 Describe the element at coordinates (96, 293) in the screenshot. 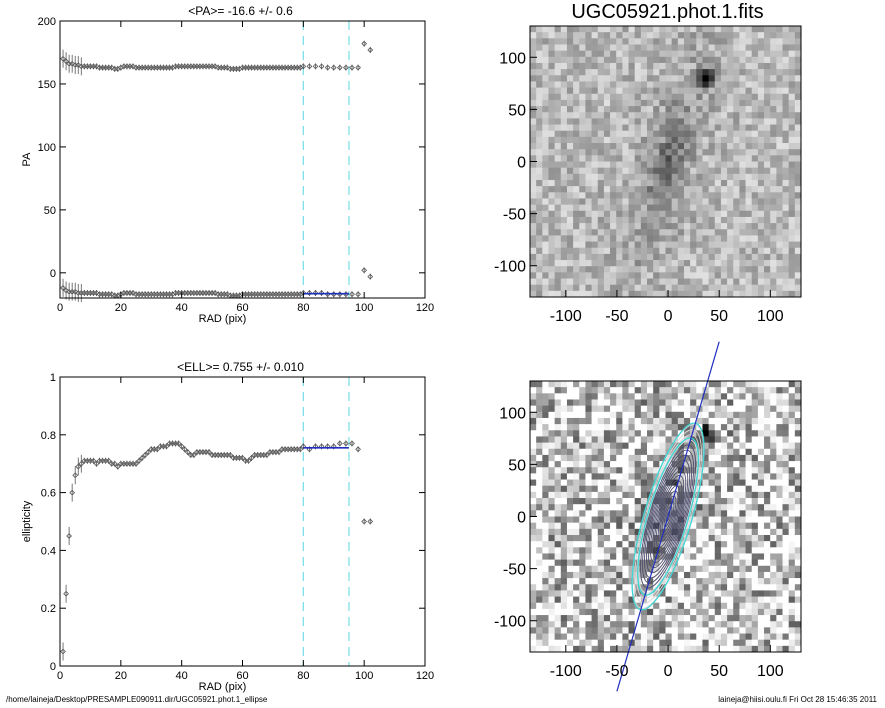

I see `pa-point` at that location.